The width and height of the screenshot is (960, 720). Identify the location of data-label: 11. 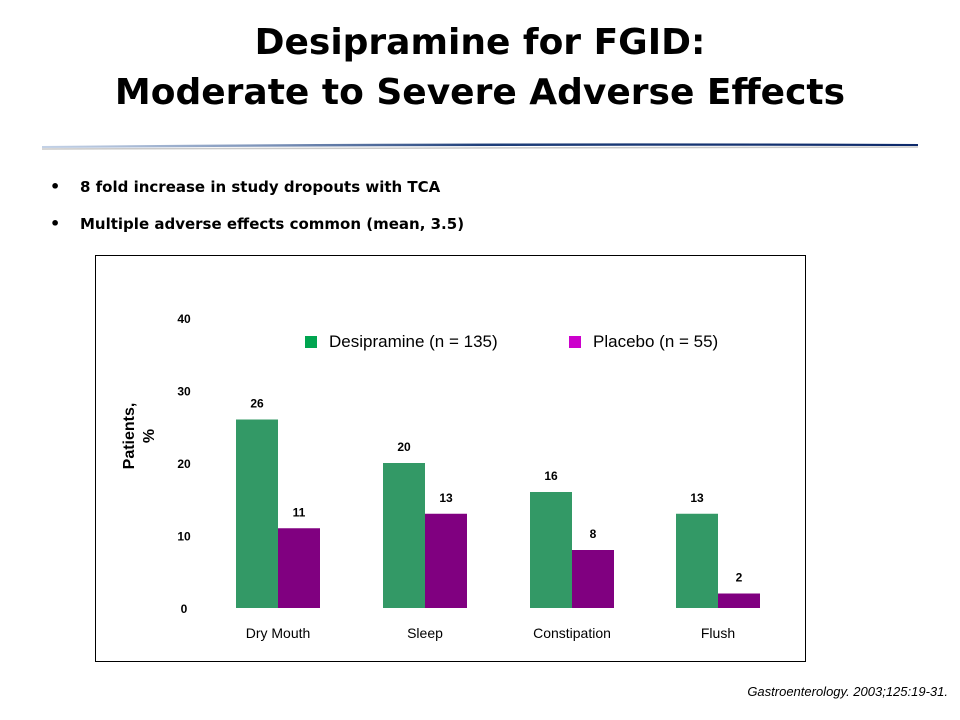
(299, 512).